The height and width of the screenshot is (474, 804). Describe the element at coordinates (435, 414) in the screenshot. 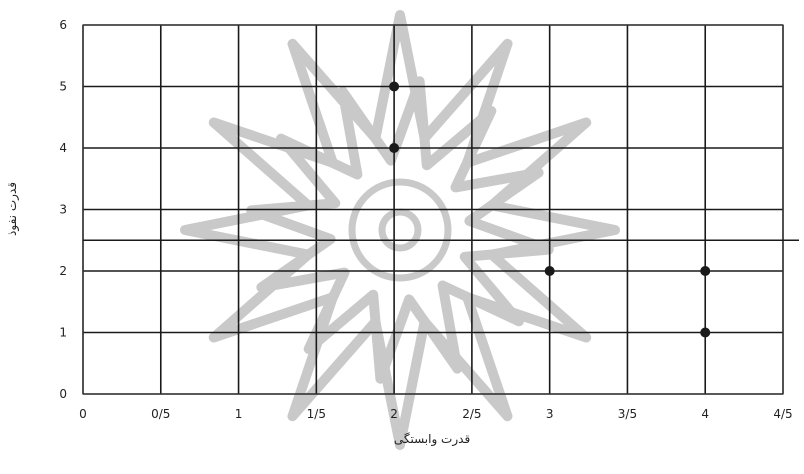

I see `x-axis-ticks: 0 0/5 1 1/5 2 2/5 3 3/5 4 4/5` at that location.